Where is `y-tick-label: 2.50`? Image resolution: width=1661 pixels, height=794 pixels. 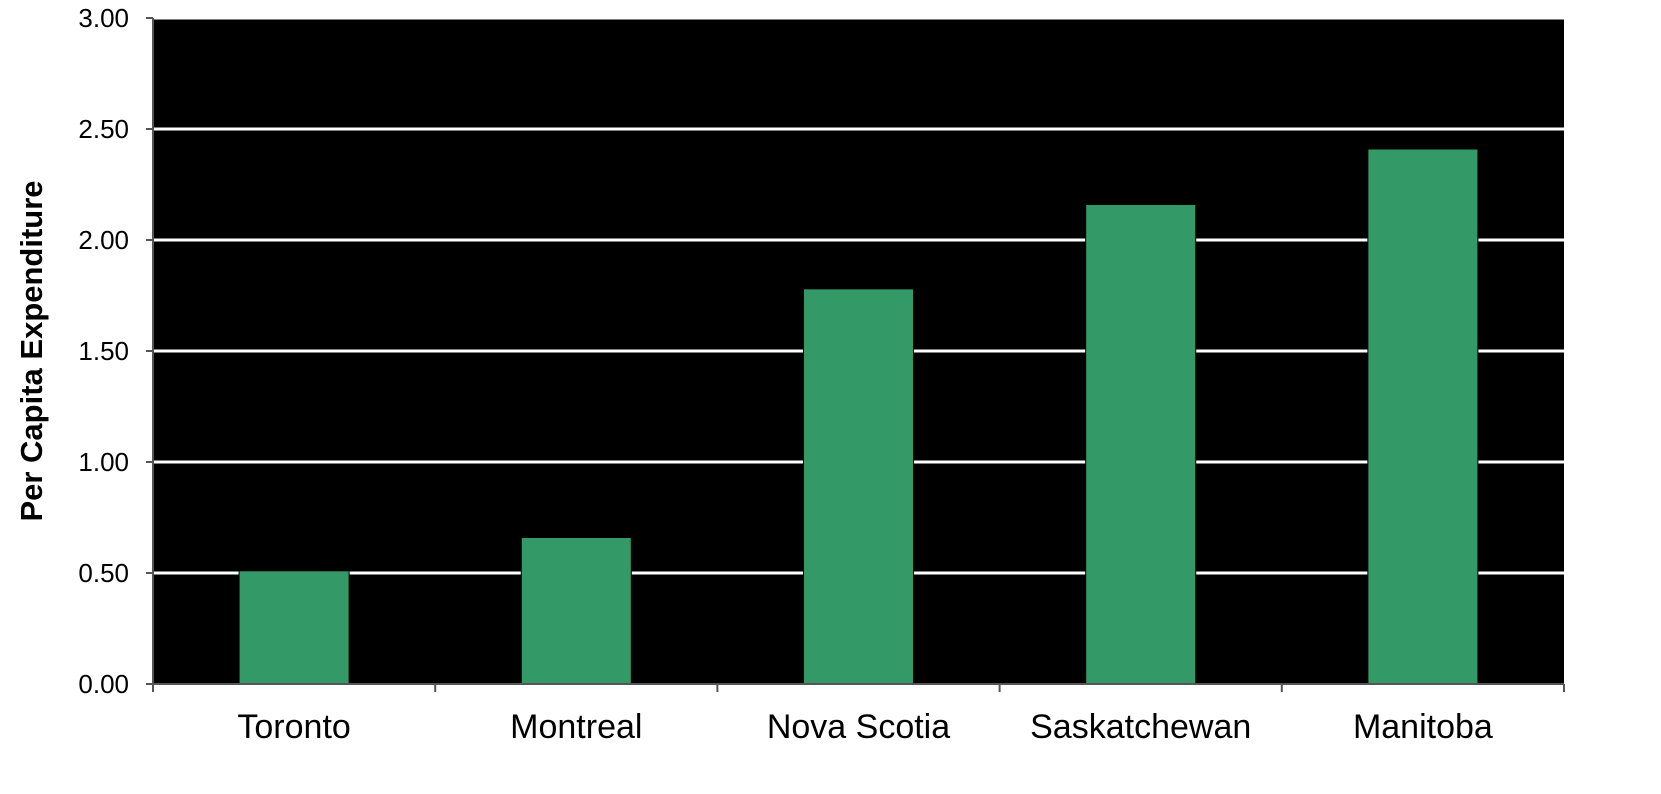
y-tick-label: 2.50 is located at coordinates (103, 129).